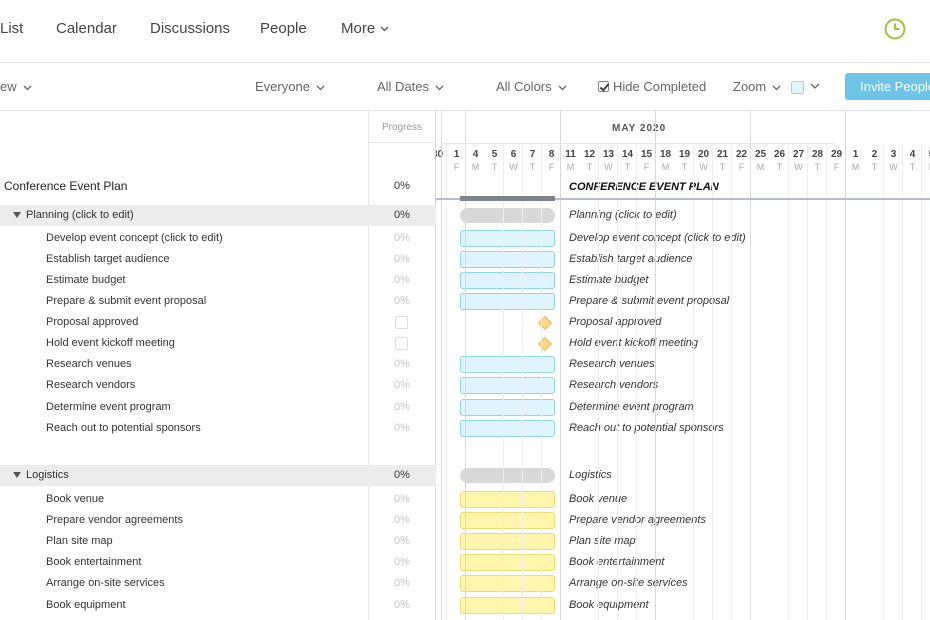 The image size is (930, 620). I want to click on project-row: Conference Event Plan 0%, so click(218, 186).